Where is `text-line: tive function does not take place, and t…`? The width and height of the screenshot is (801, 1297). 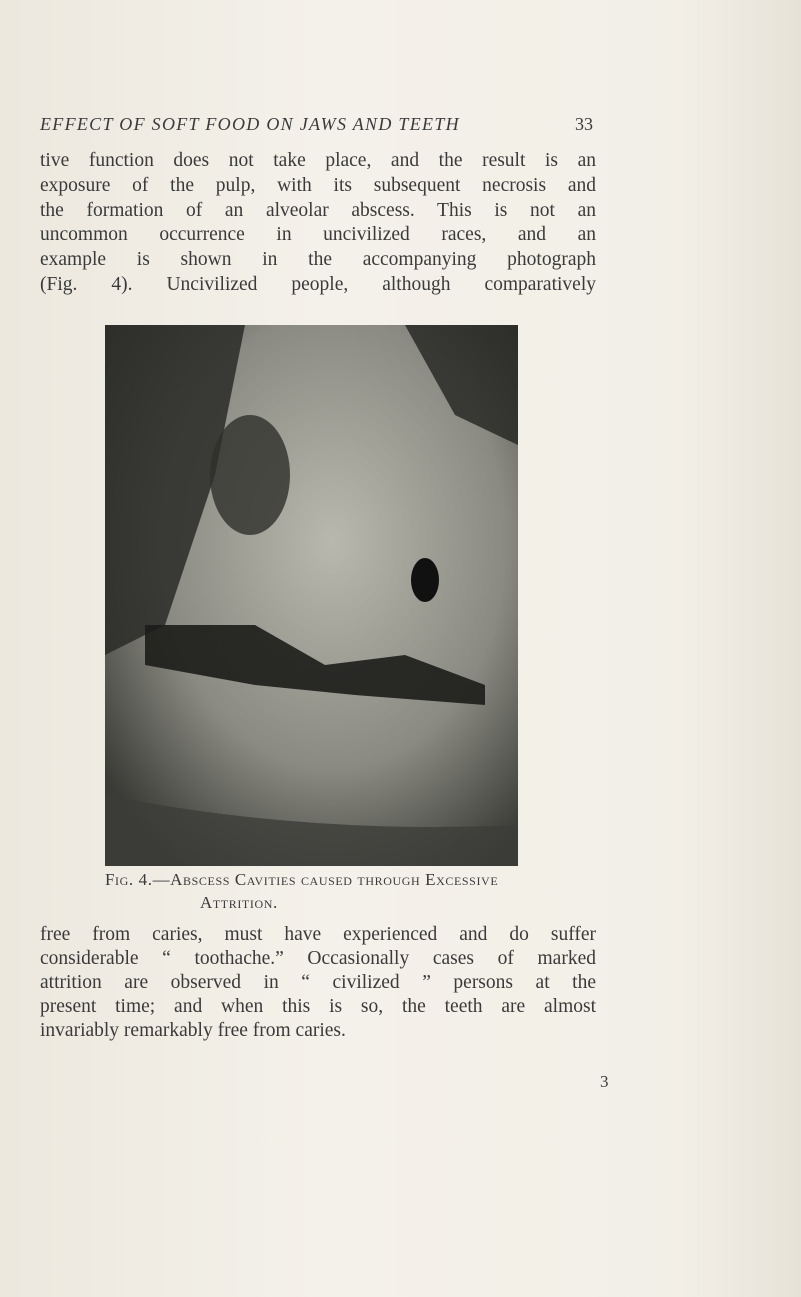 text-line: tive function does not take place, and t… is located at coordinates (318, 160).